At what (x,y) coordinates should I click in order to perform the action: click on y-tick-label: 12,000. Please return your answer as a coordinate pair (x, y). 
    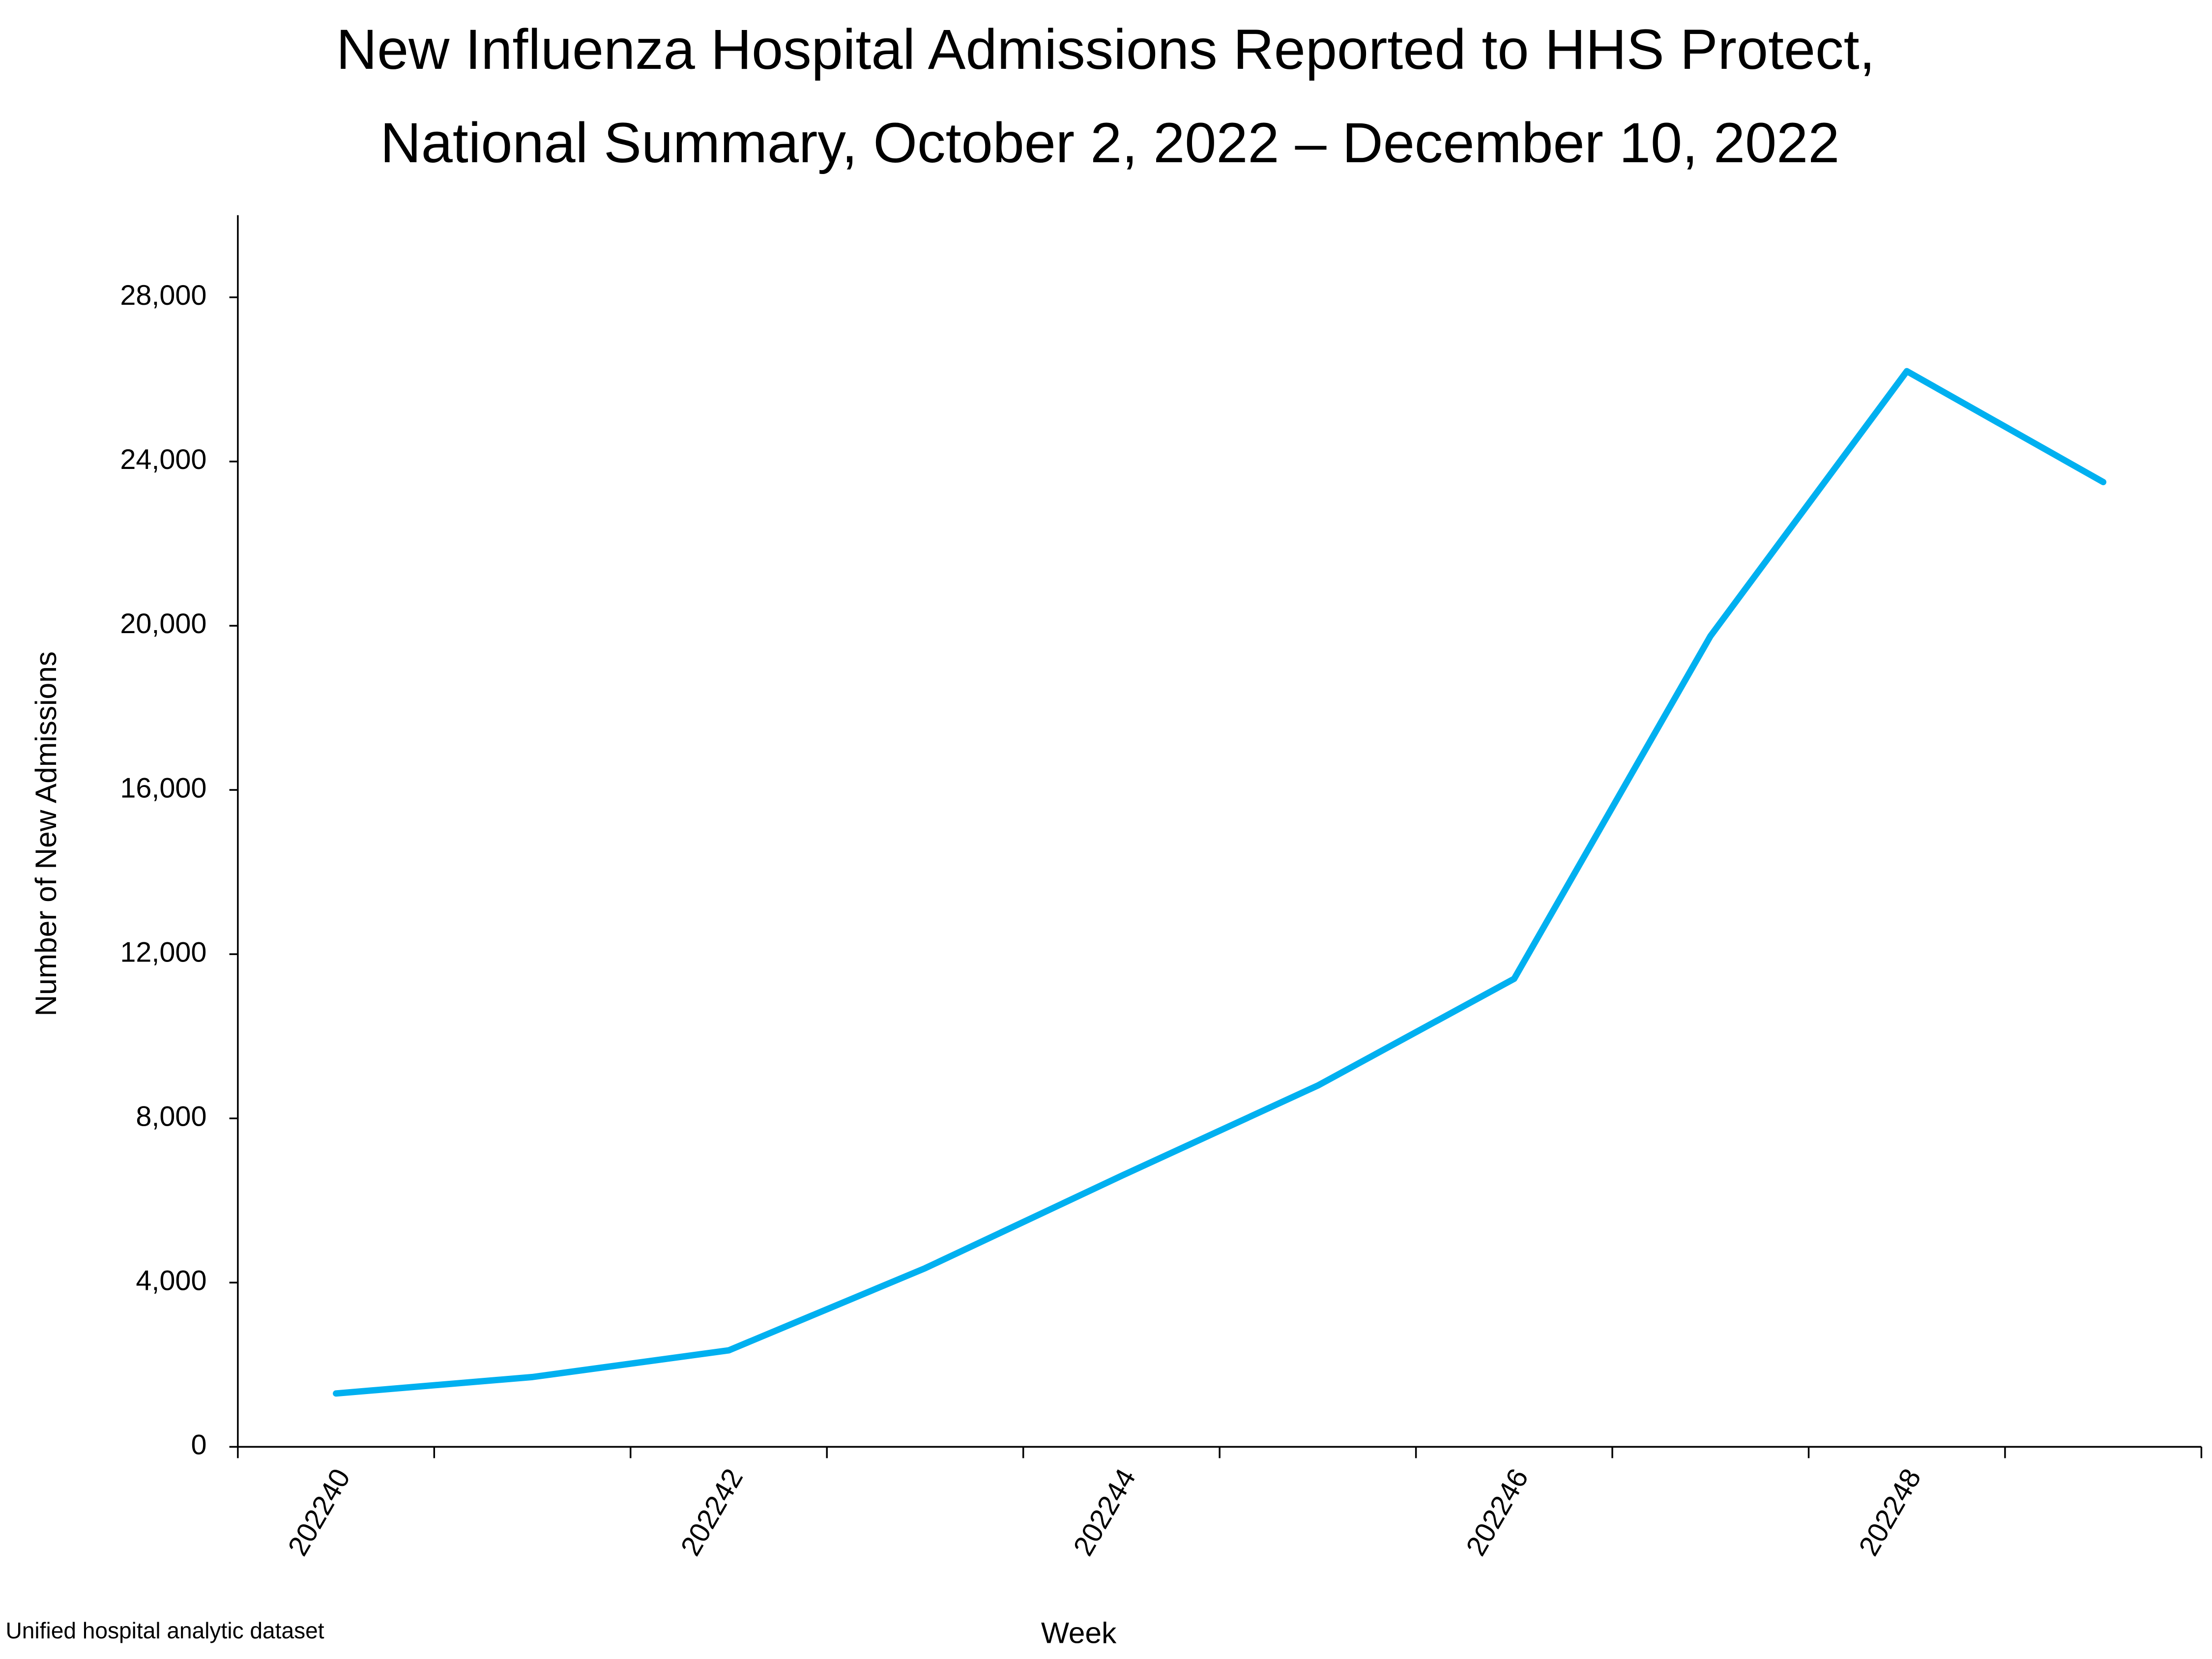
    Looking at the image, I should click on (163, 952).